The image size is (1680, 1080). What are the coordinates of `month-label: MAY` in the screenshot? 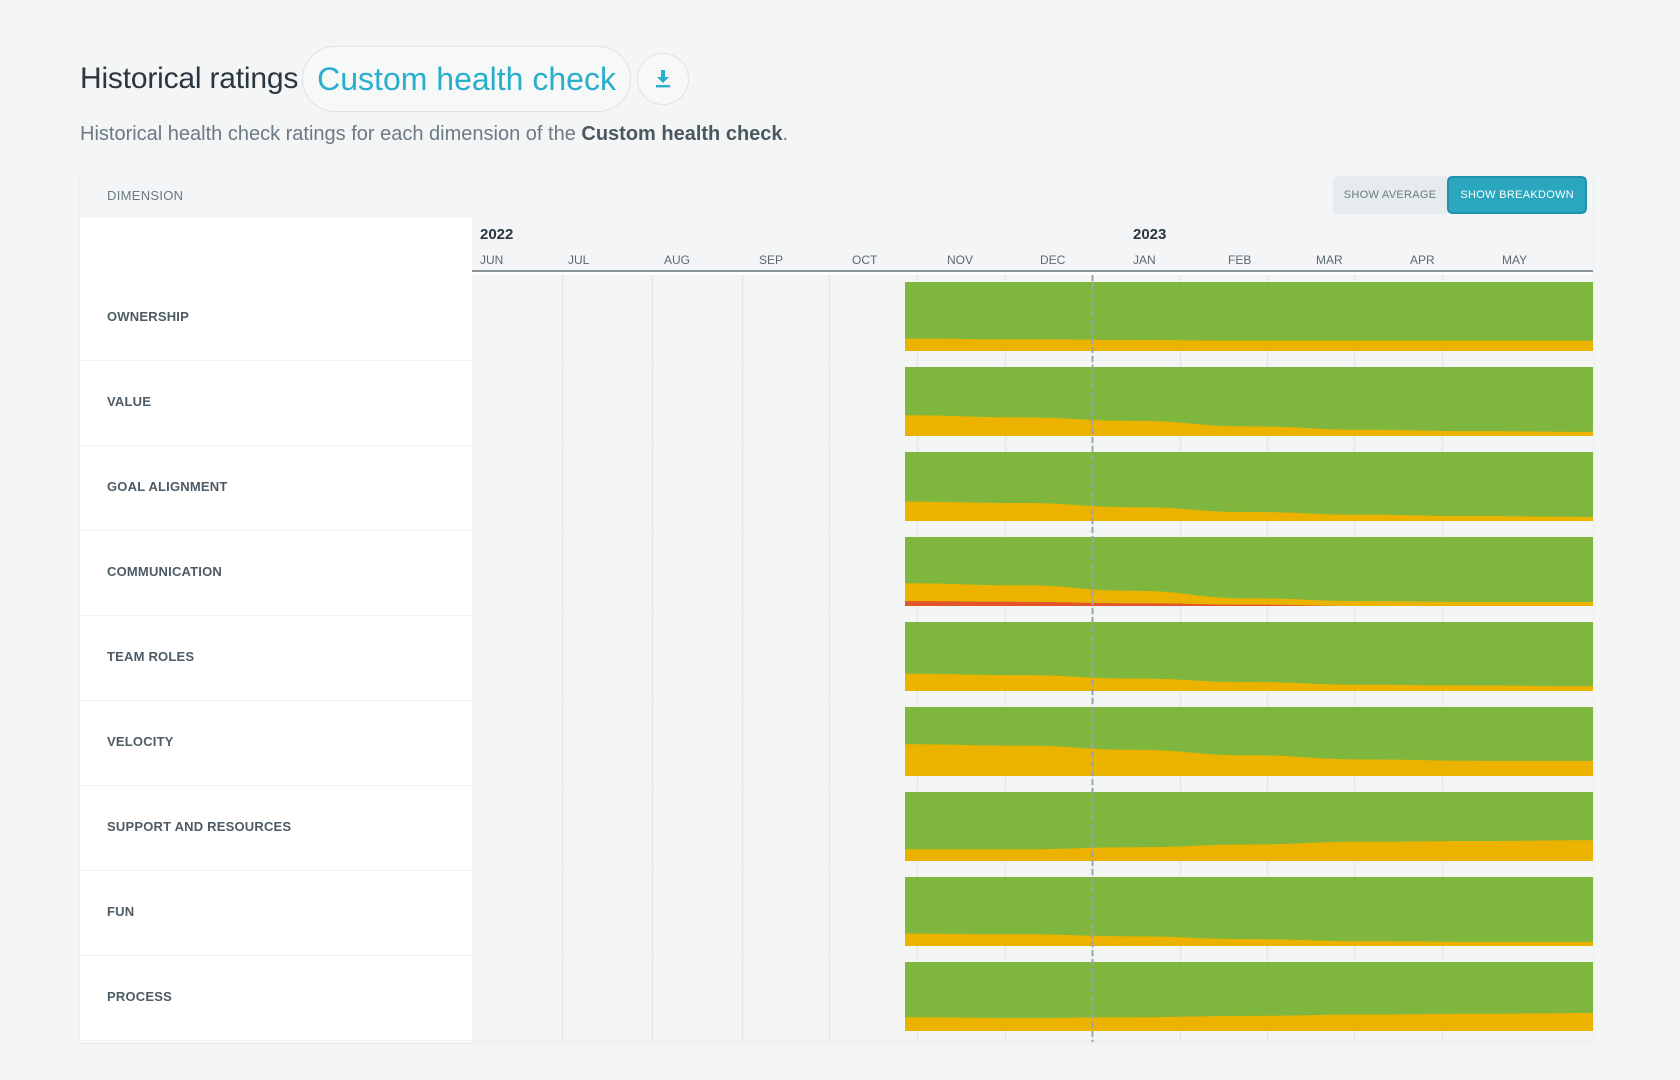 It's located at (1515, 260).